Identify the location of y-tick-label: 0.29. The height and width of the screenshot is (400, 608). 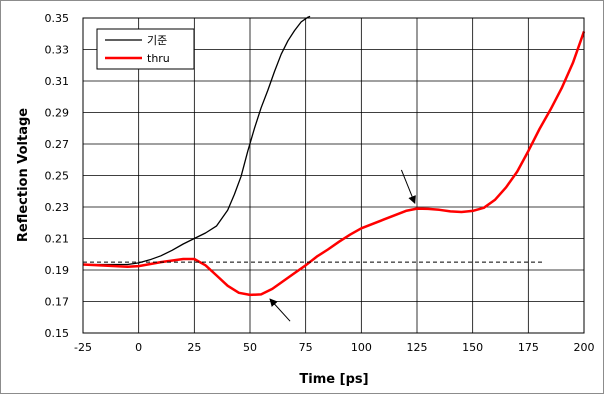
(57, 113).